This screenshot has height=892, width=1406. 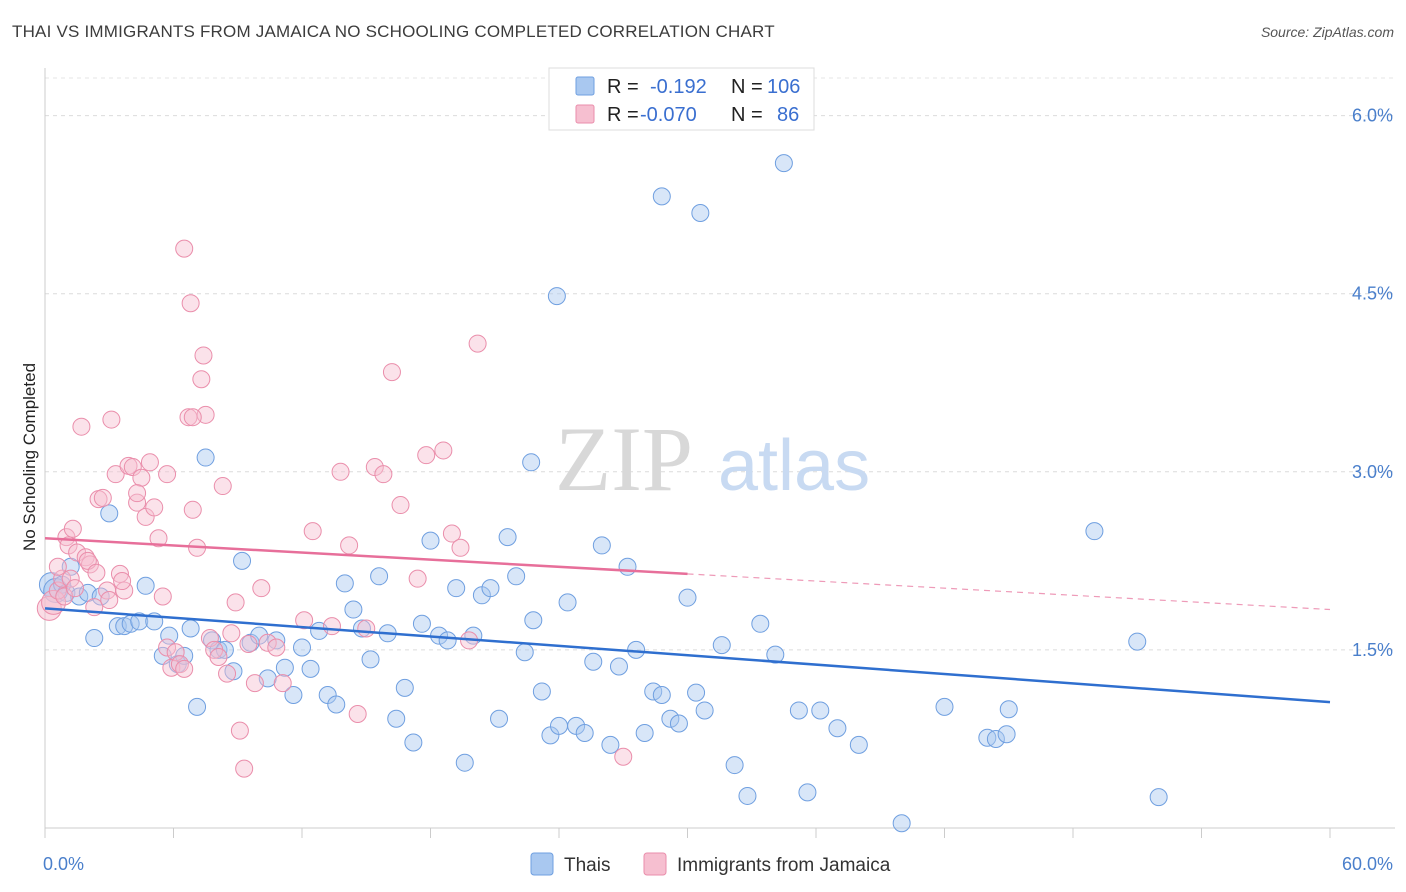 I want to click on trend-line-jamaica, so click(x=366, y=556).